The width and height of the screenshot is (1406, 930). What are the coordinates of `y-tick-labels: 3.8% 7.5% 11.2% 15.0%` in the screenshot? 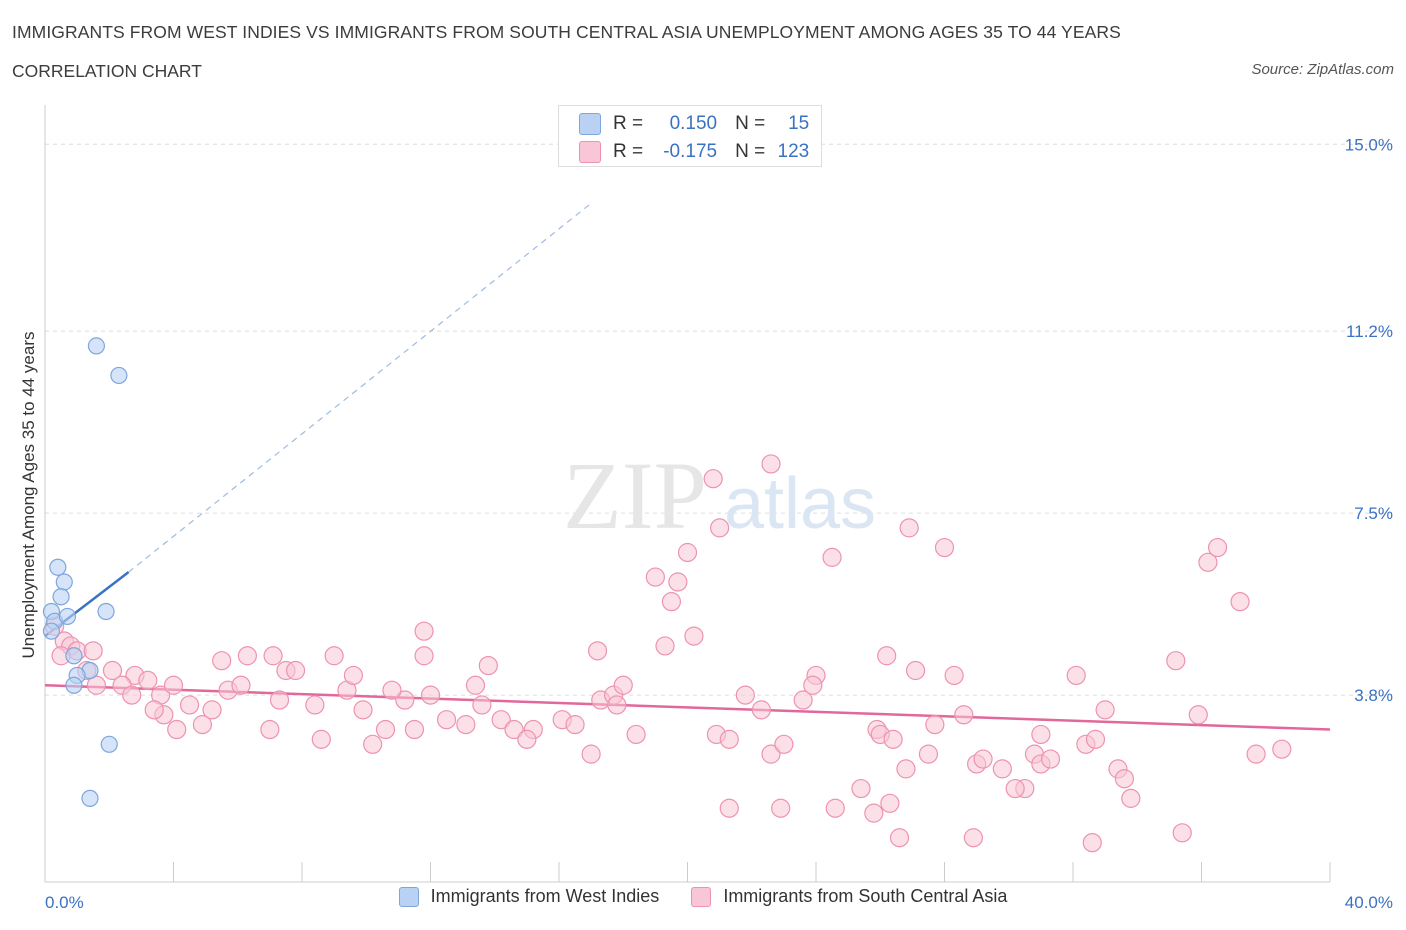 It's located at (1369, 420).